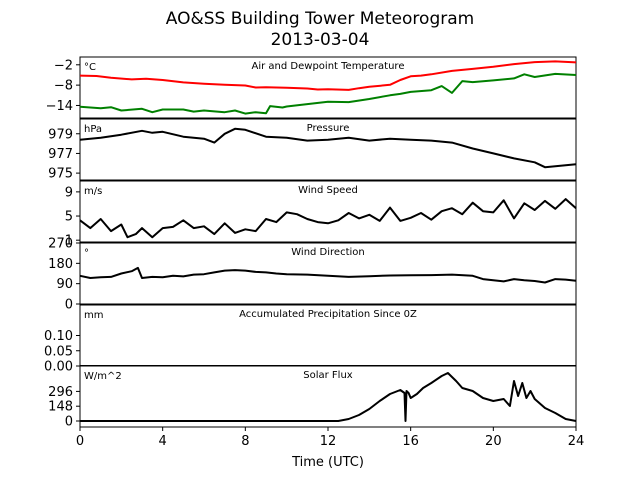  I want to click on figure-title: AO&SS Building Tower Meteorogram, so click(320, 19).